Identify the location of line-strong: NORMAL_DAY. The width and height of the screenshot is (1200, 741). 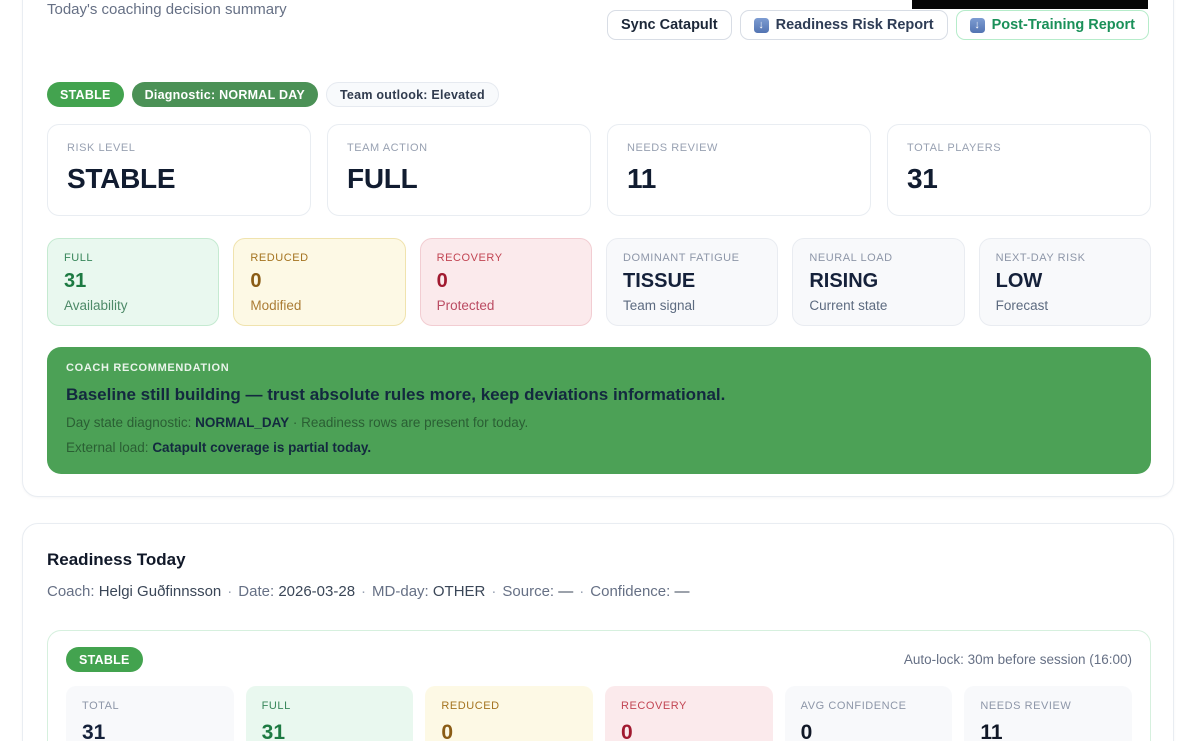
(242, 422).